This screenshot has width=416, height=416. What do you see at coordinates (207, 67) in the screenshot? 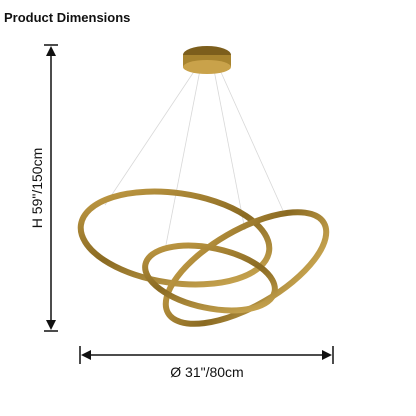
I see `canopy-bottom` at bounding box center [207, 67].